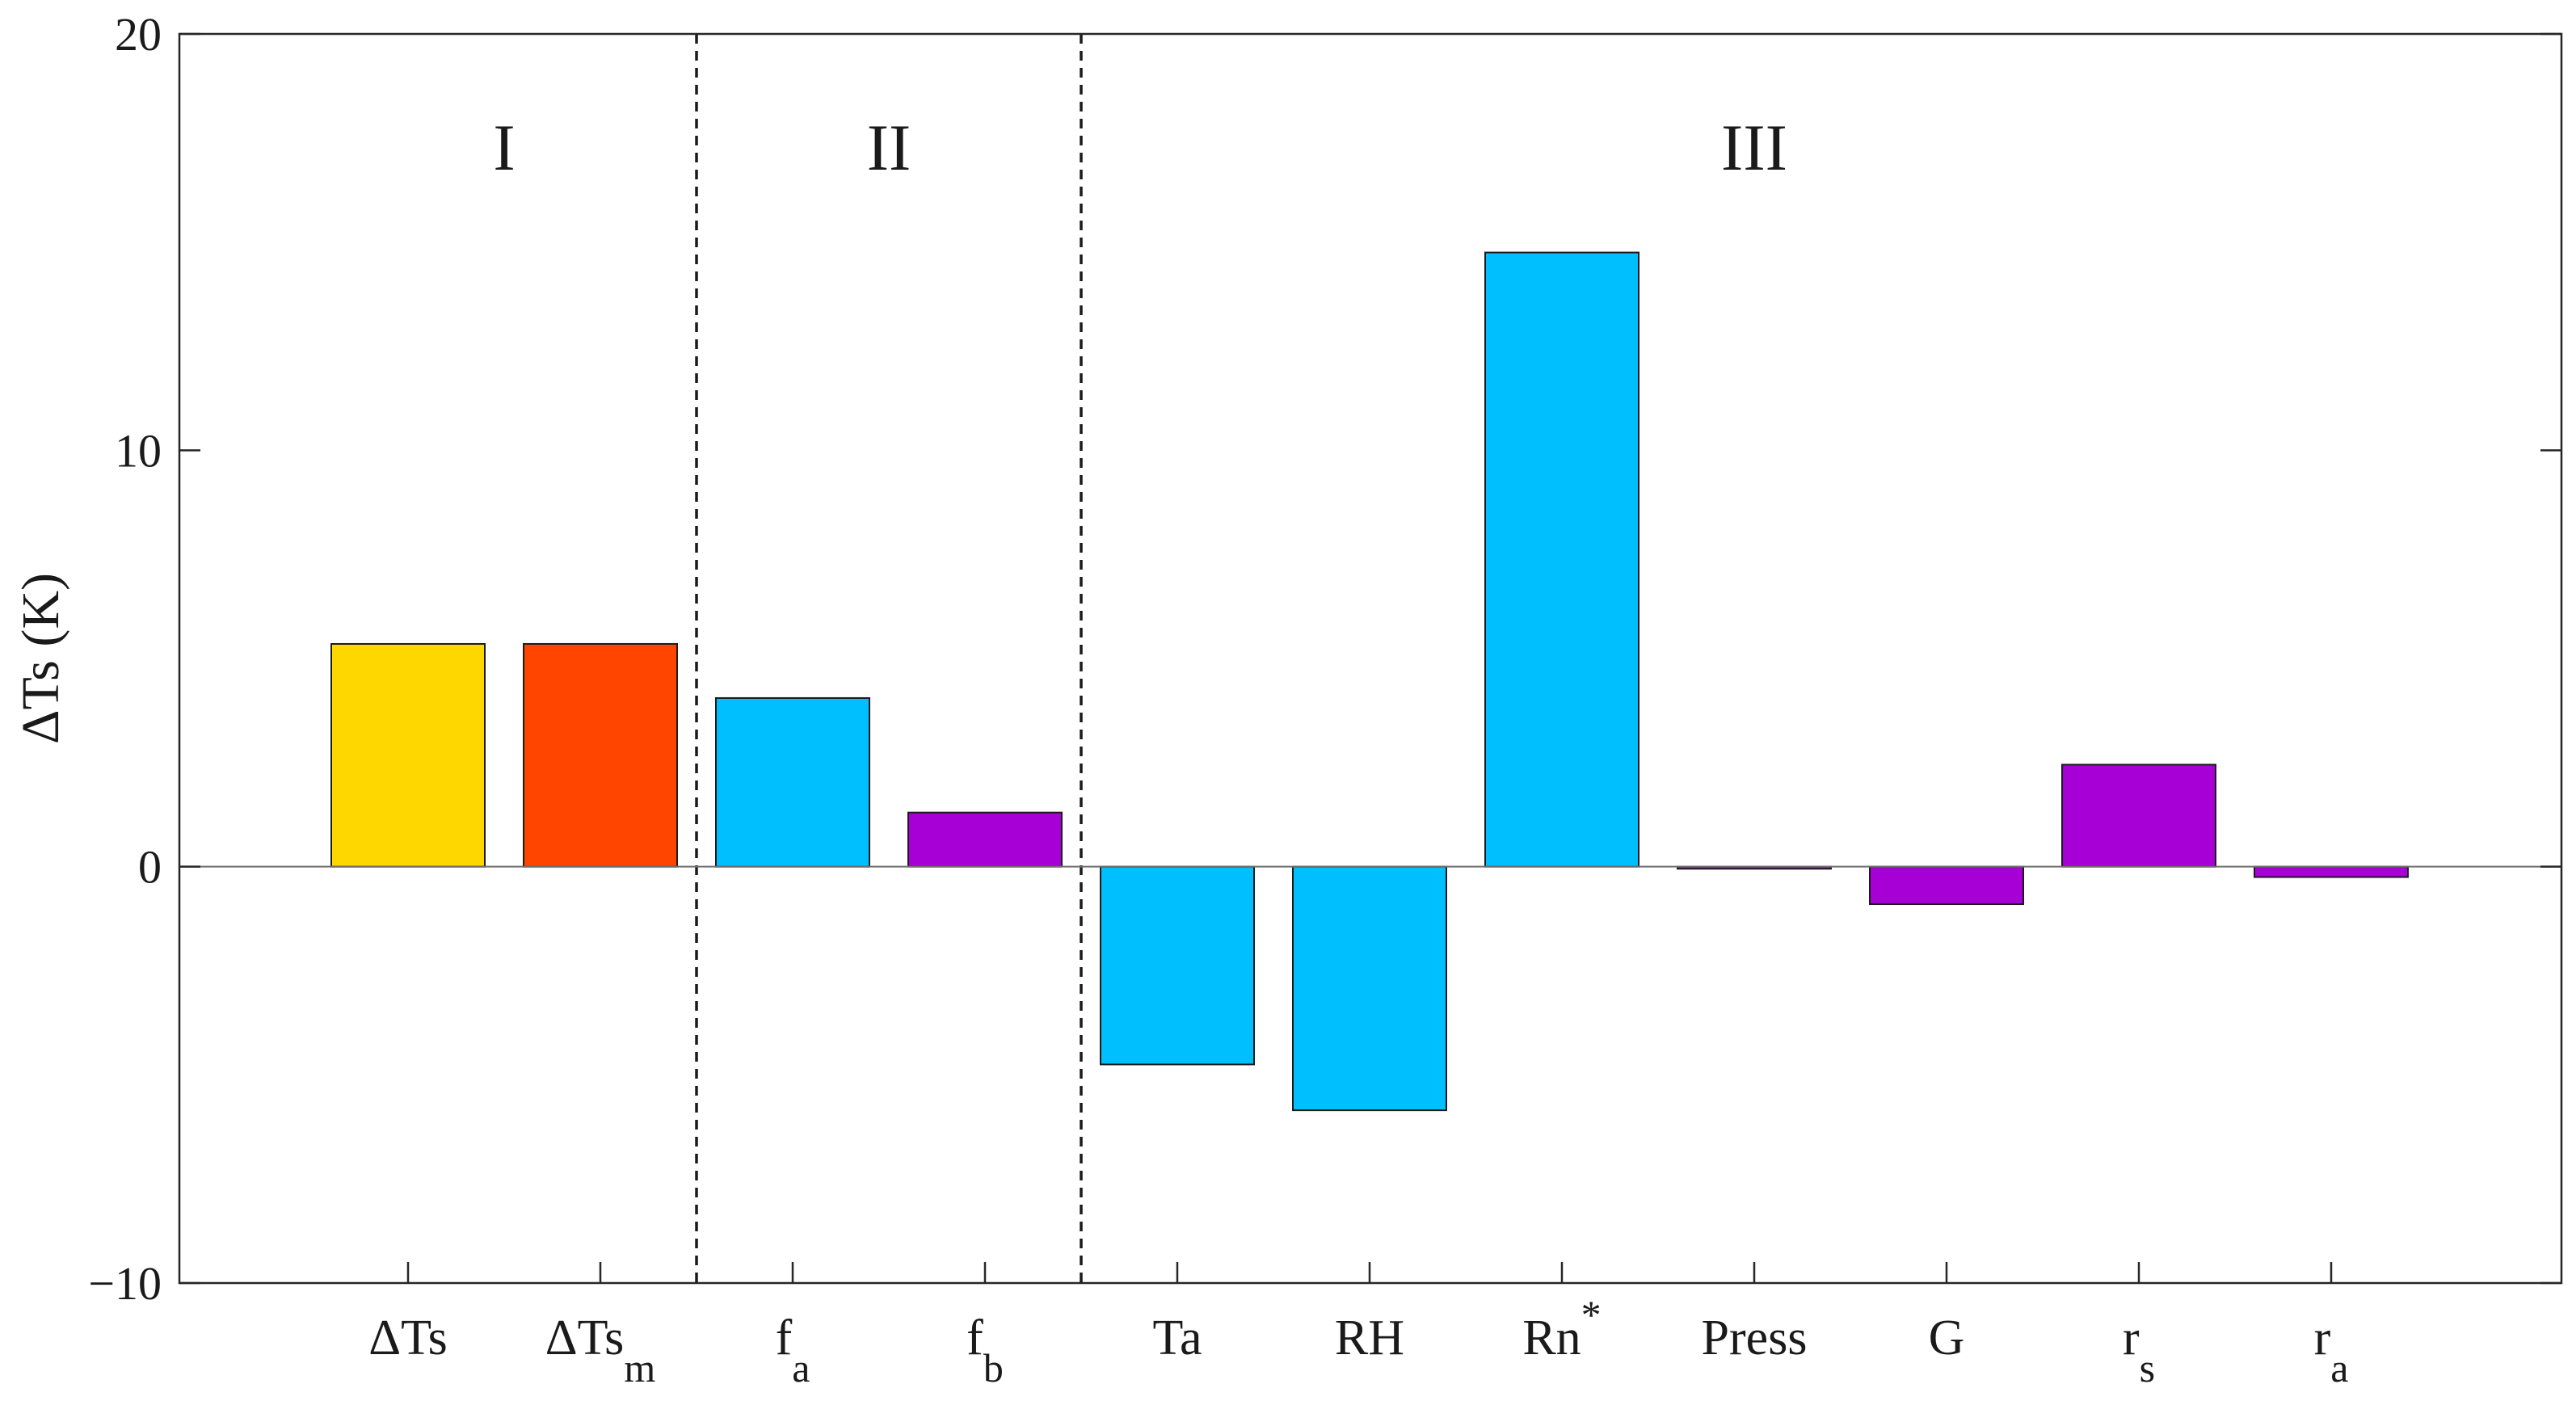 Image resolution: width=2576 pixels, height=1401 pixels. I want to click on x-tick-label: fb, so click(985, 1350).